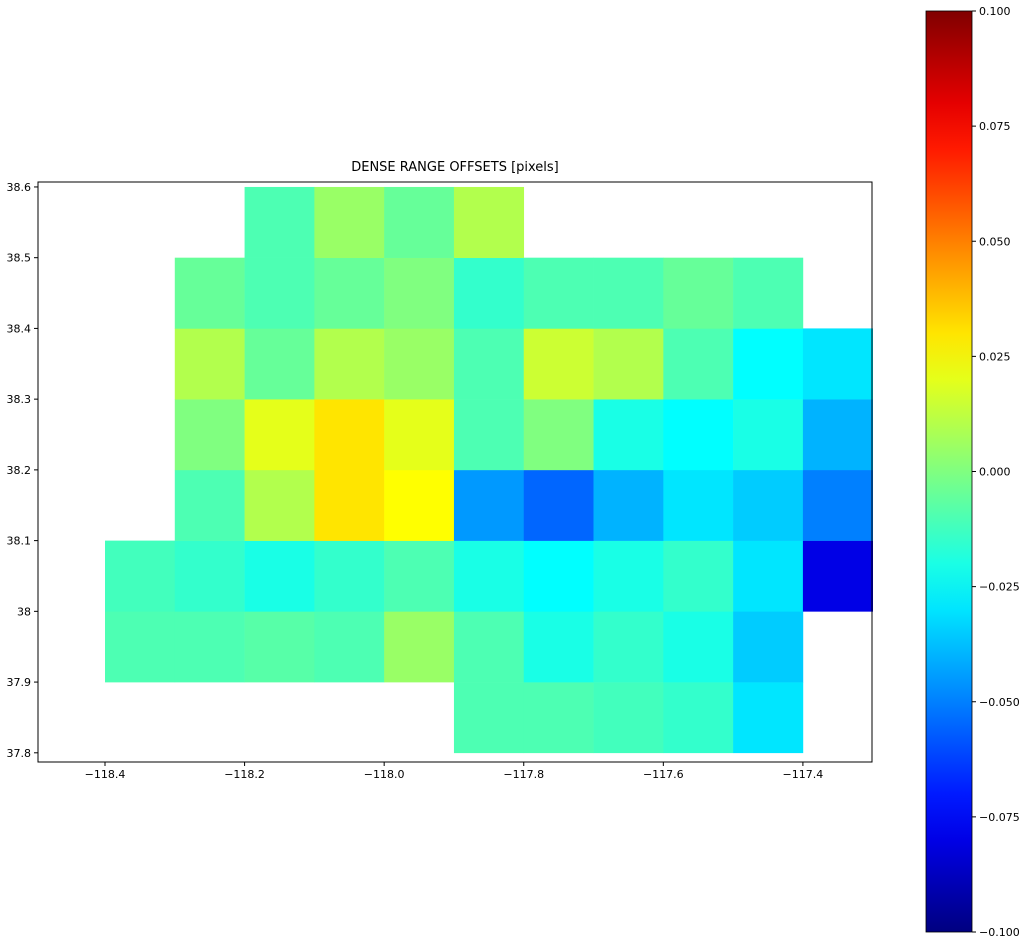 The width and height of the screenshot is (1024, 947). What do you see at coordinates (19, 258) in the screenshot?
I see `y-tick-label: 38.5` at bounding box center [19, 258].